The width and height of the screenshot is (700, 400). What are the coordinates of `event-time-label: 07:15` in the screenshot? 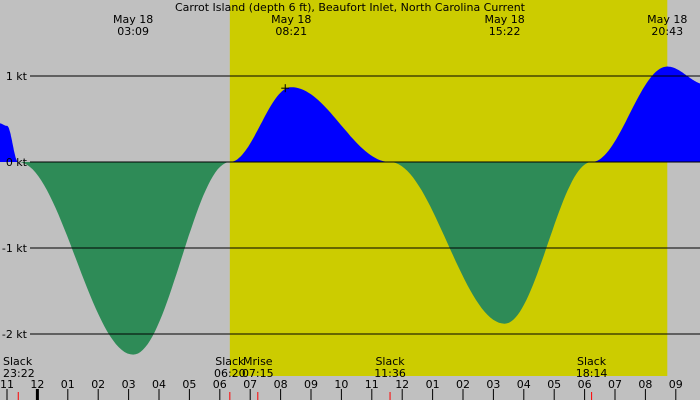 It's located at (258, 373).